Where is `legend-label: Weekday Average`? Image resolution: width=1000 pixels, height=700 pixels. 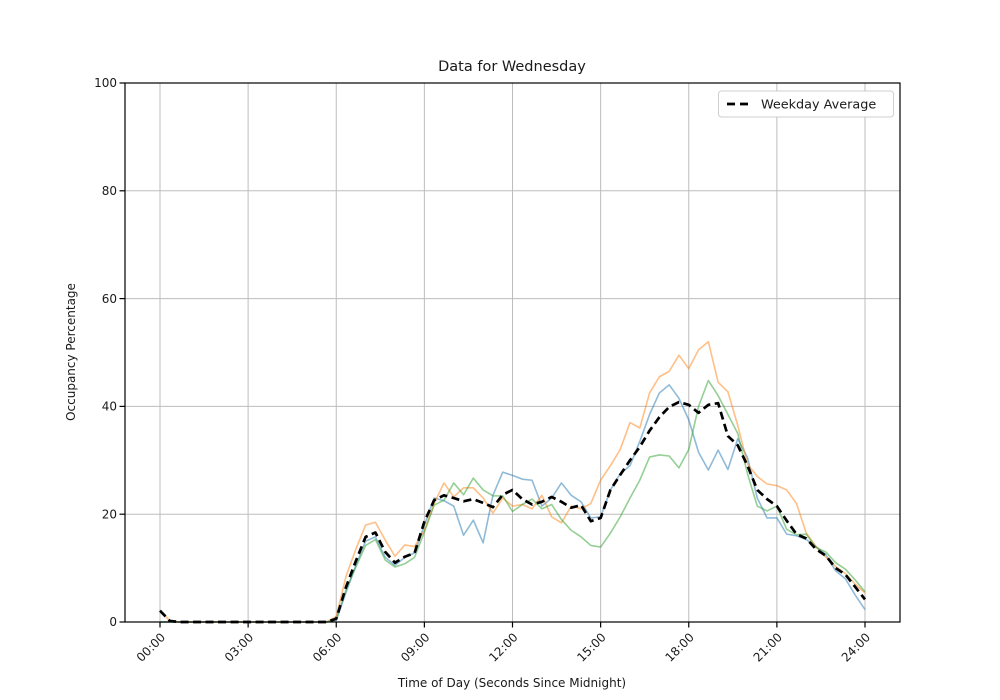
legend-label: Weekday Average is located at coordinates (818, 105).